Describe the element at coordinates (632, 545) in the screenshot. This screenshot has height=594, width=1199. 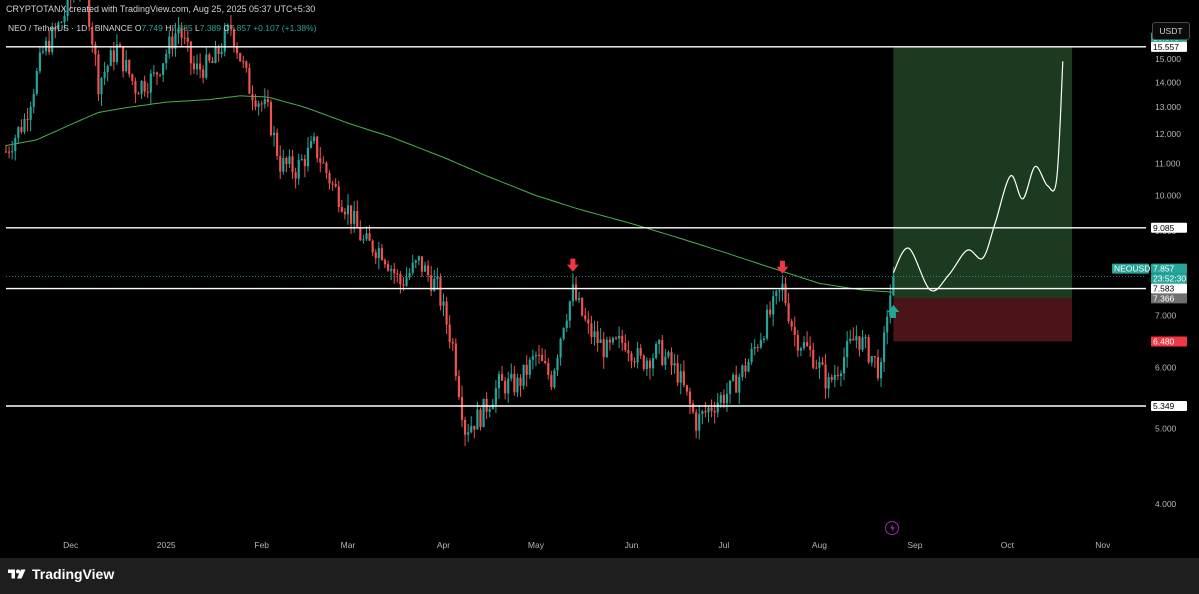
I see `time-tick-label: Jun` at that location.